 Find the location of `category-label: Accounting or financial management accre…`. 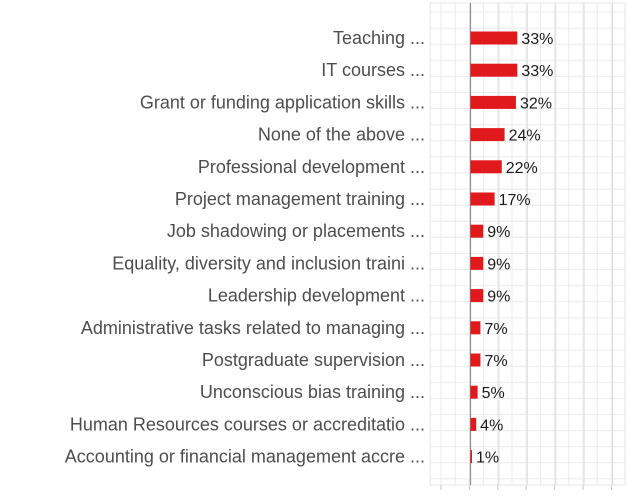

category-label: Accounting or financial management accre… is located at coordinates (245, 457).